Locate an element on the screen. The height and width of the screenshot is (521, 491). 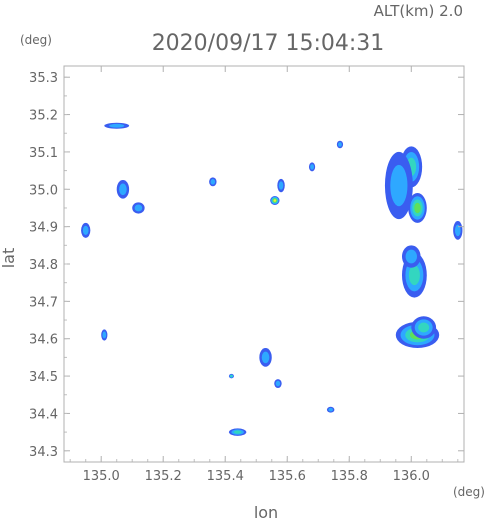
y-tick-label: 34.4 is located at coordinates (43, 414).